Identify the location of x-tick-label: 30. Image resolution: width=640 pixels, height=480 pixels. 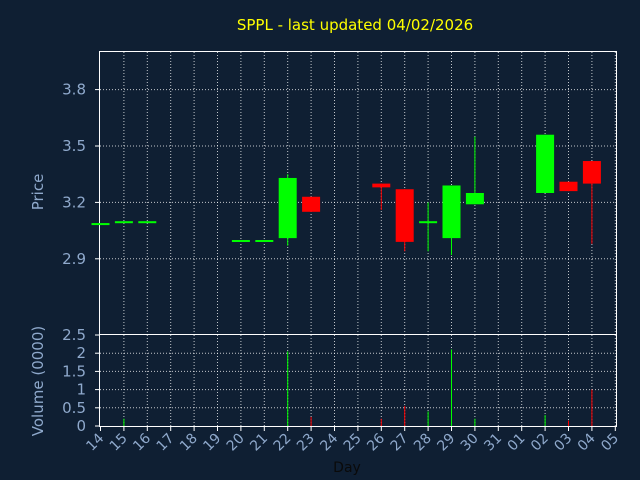
(470, 443).